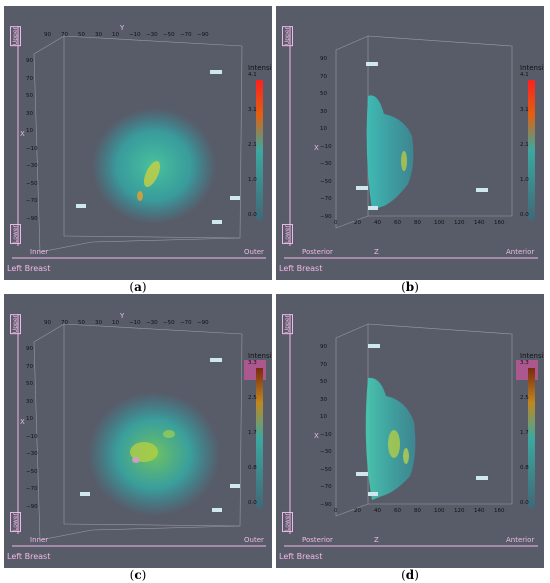 The height and width of the screenshot is (583, 550). What do you see at coordinates (479, 511) in the screenshot?
I see `bottom-tick: 140` at bounding box center [479, 511].